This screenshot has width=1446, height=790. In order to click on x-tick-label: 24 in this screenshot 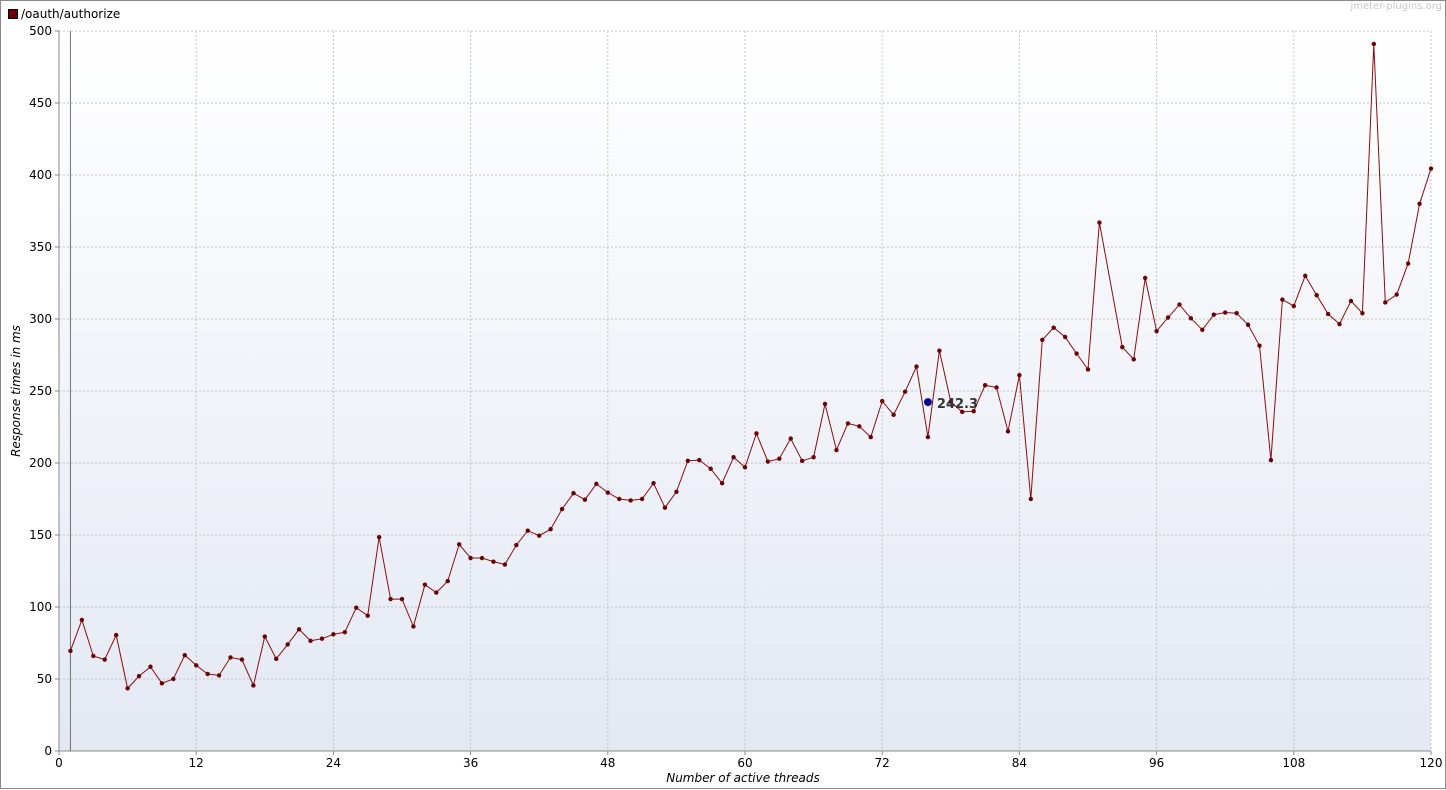, I will do `click(333, 763)`.